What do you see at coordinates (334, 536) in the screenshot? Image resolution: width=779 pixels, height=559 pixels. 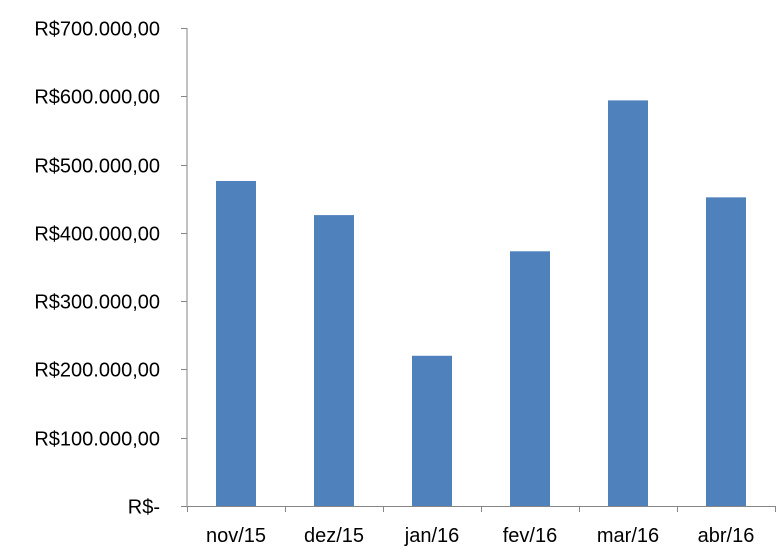 I see `x-tick-label: dez/15` at bounding box center [334, 536].